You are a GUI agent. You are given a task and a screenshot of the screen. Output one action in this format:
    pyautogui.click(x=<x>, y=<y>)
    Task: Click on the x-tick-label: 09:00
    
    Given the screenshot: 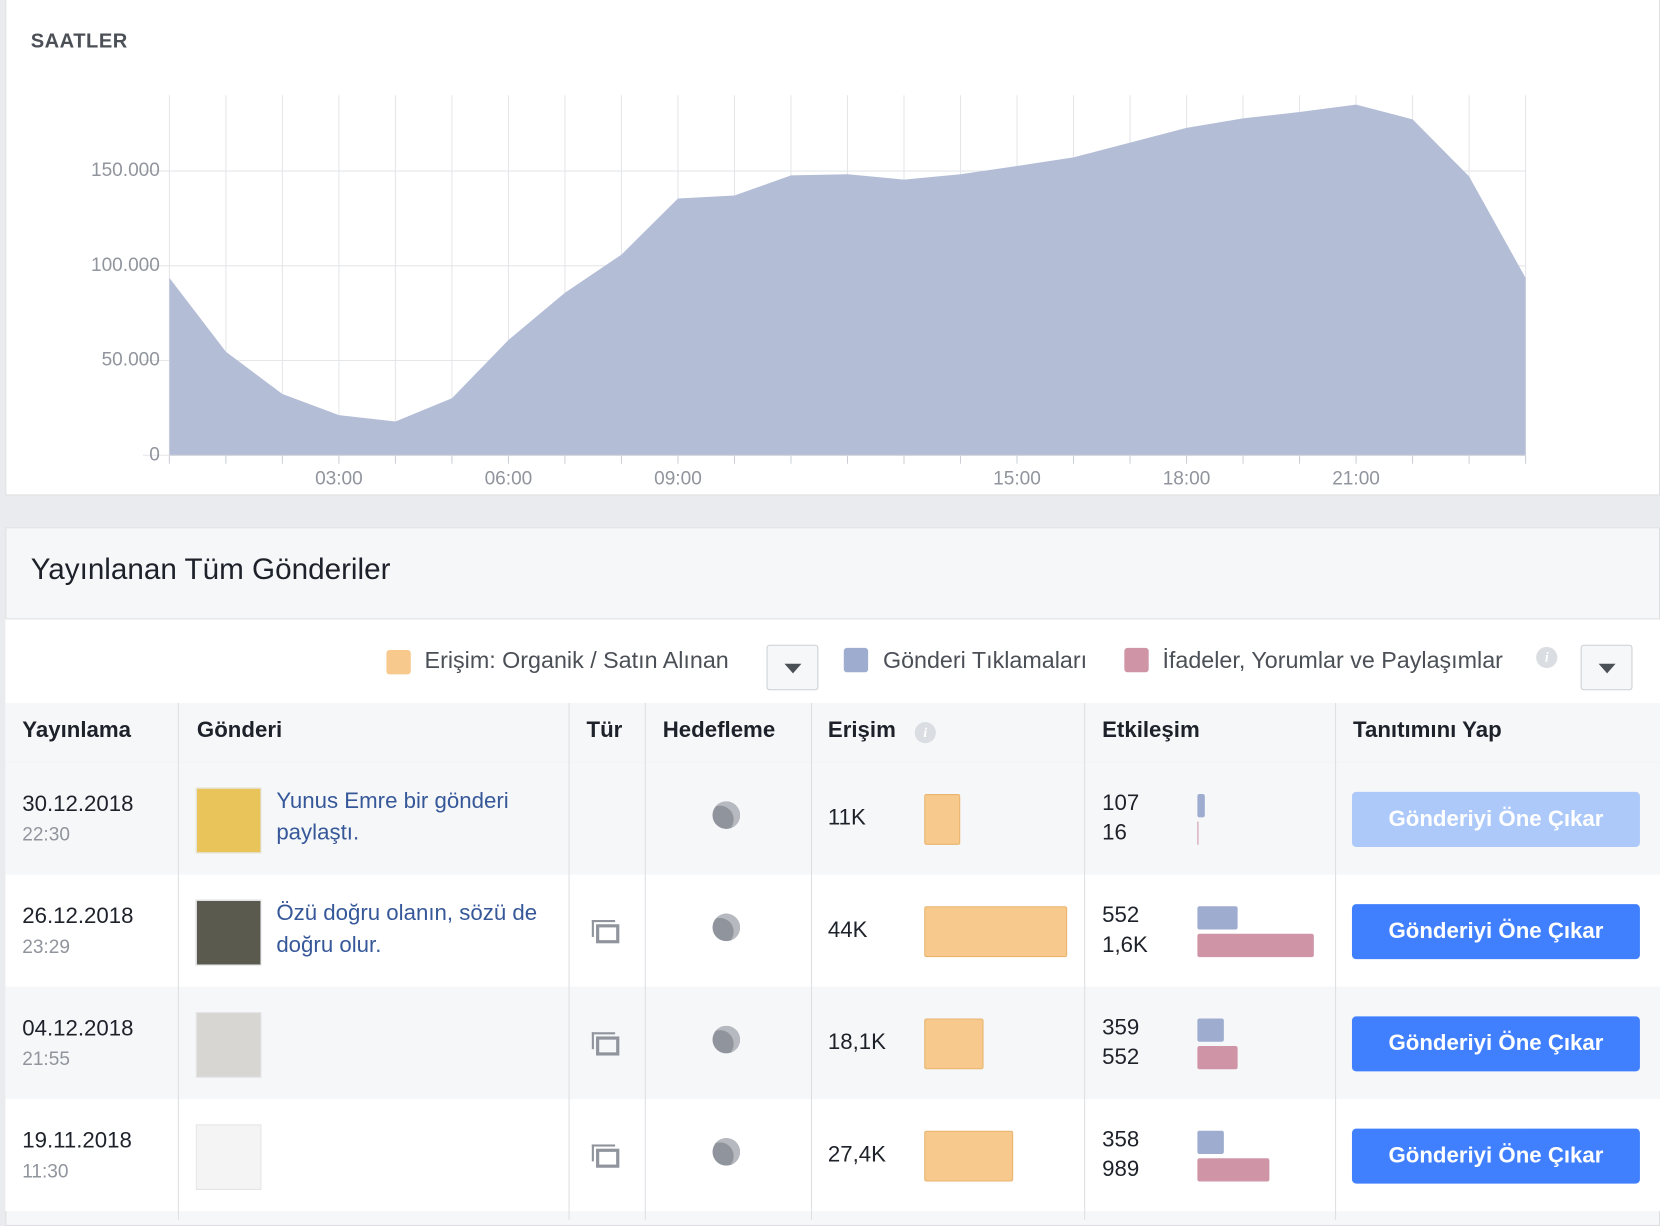 What is the action you would take?
    pyautogui.click(x=678, y=479)
    